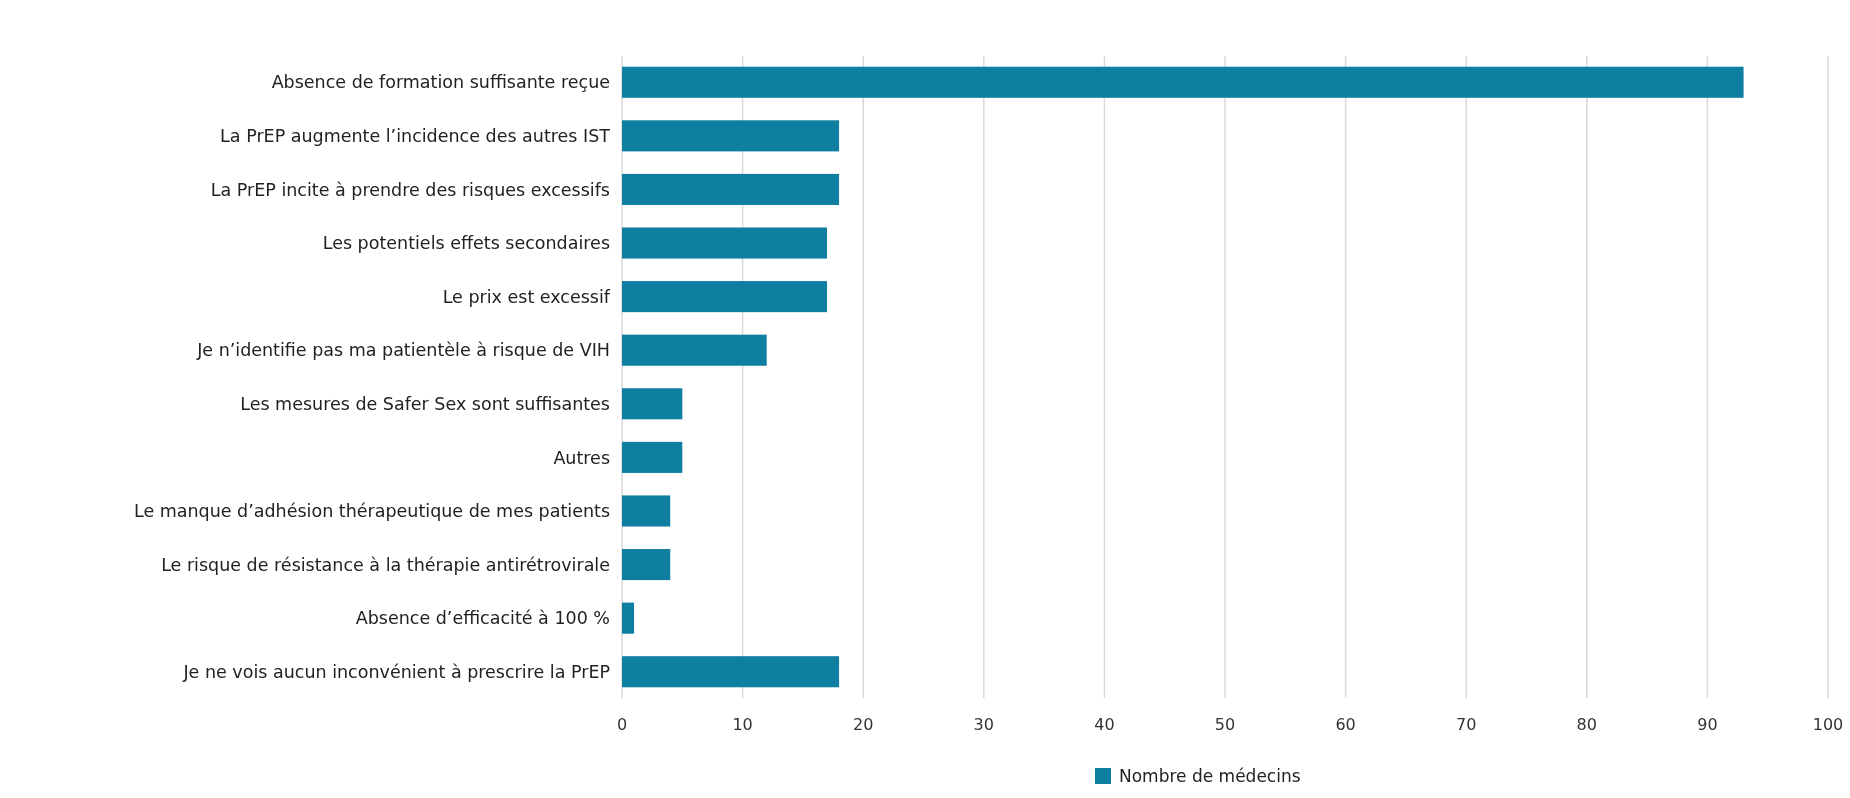 This screenshot has width=1850, height=798. Describe the element at coordinates (440, 82) in the screenshot. I see `y-tick-label: Absence de formation suffisante reçue` at that location.